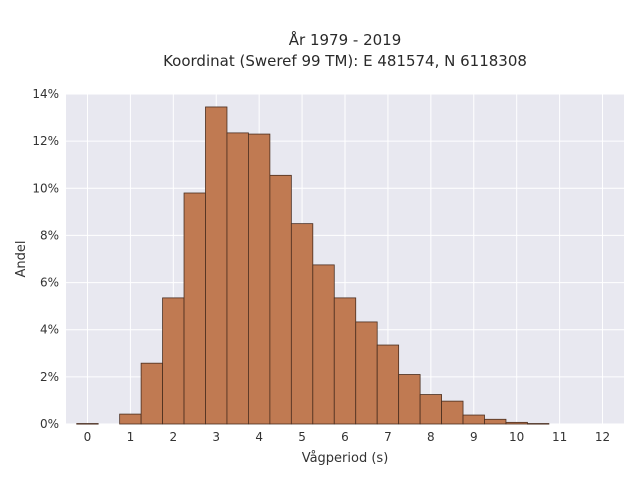  Describe the element at coordinates (345, 458) in the screenshot. I see `x-axis-label: Vågperiod (s)` at that location.